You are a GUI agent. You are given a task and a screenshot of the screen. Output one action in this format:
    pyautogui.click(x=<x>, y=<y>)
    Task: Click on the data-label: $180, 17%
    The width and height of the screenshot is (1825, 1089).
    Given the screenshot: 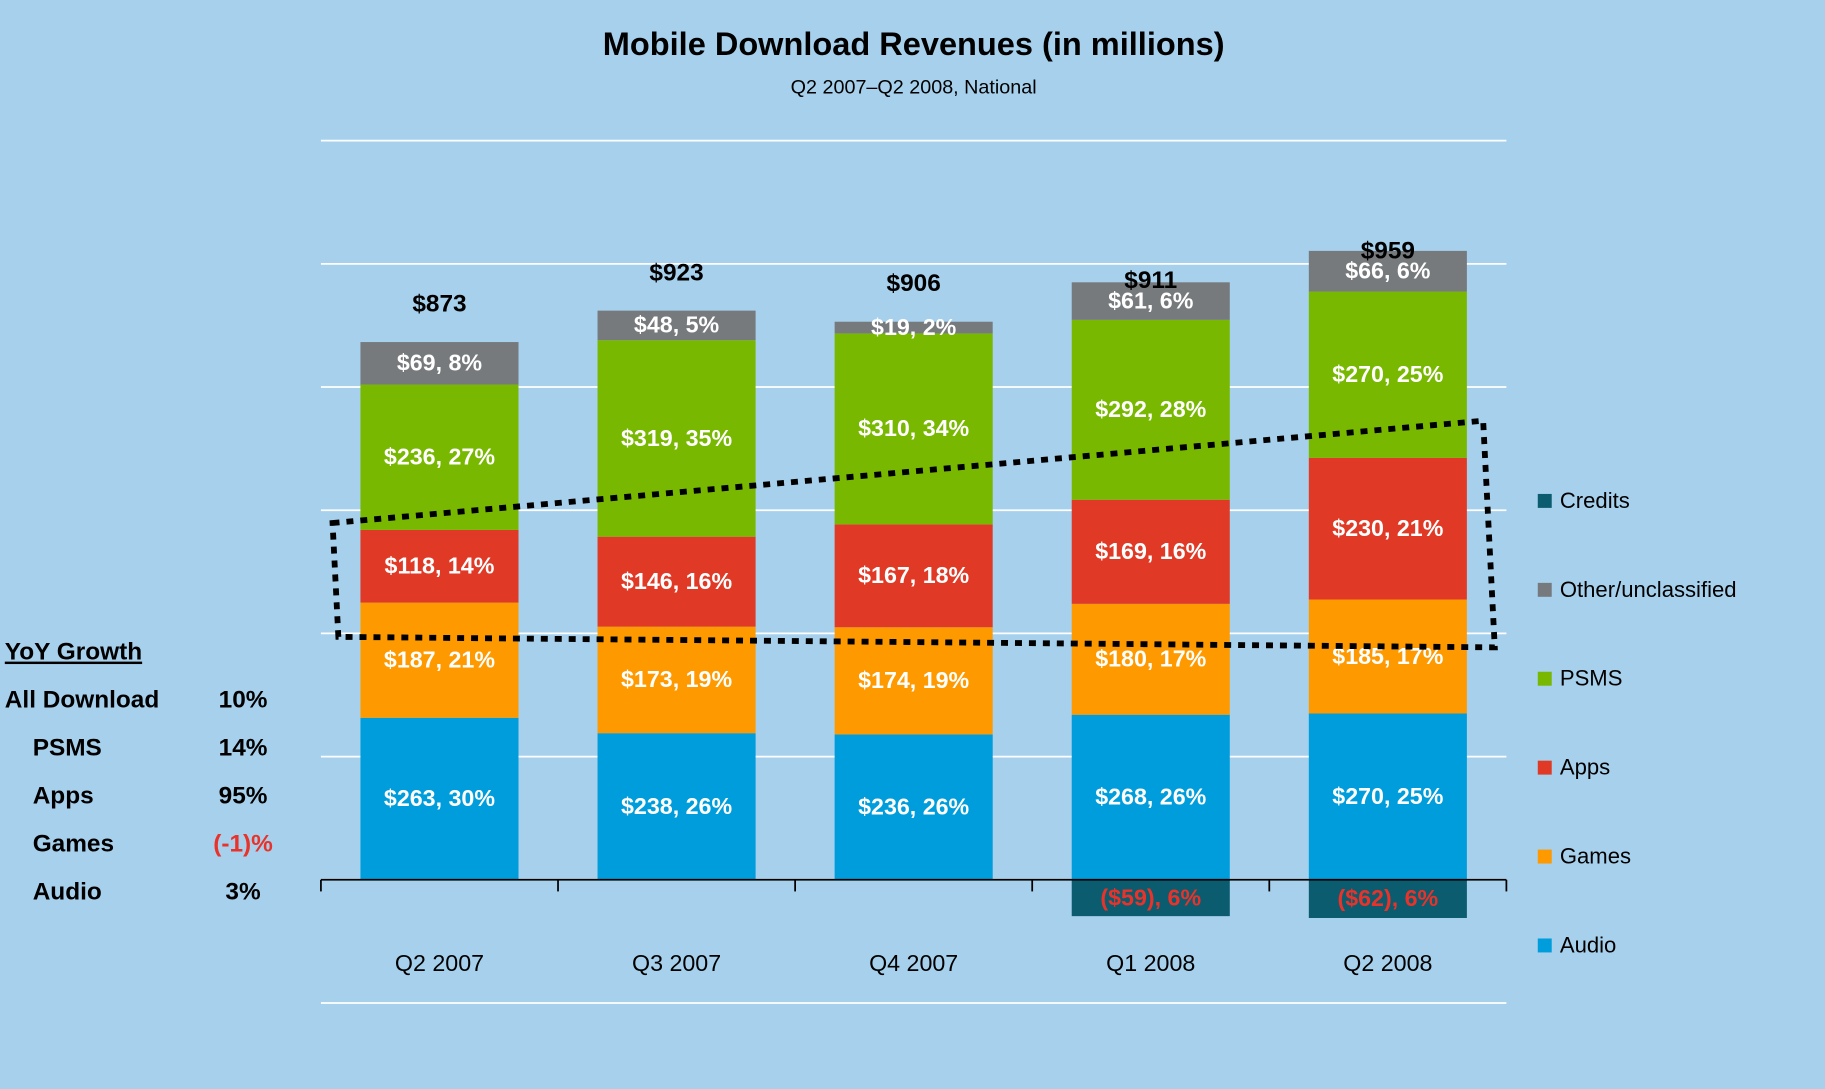 What is the action you would take?
    pyautogui.click(x=1150, y=659)
    